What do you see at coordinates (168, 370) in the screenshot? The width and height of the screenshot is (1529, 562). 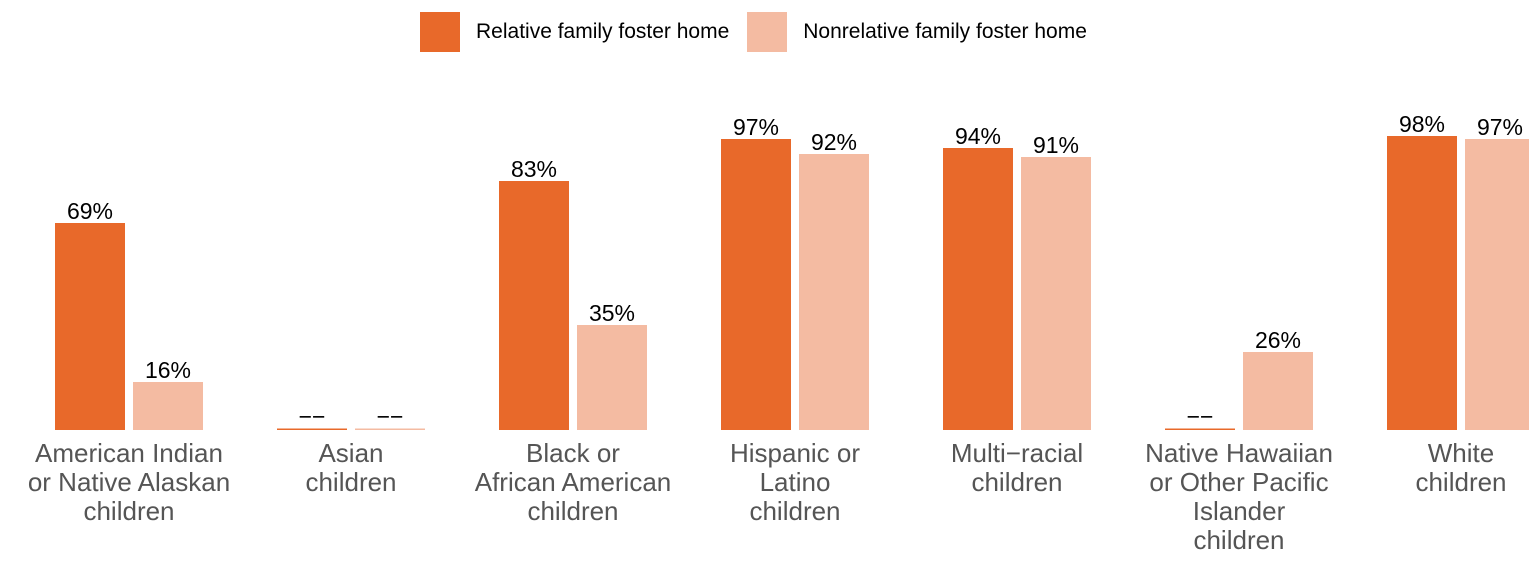 I see `bar-value-label: 16%` at bounding box center [168, 370].